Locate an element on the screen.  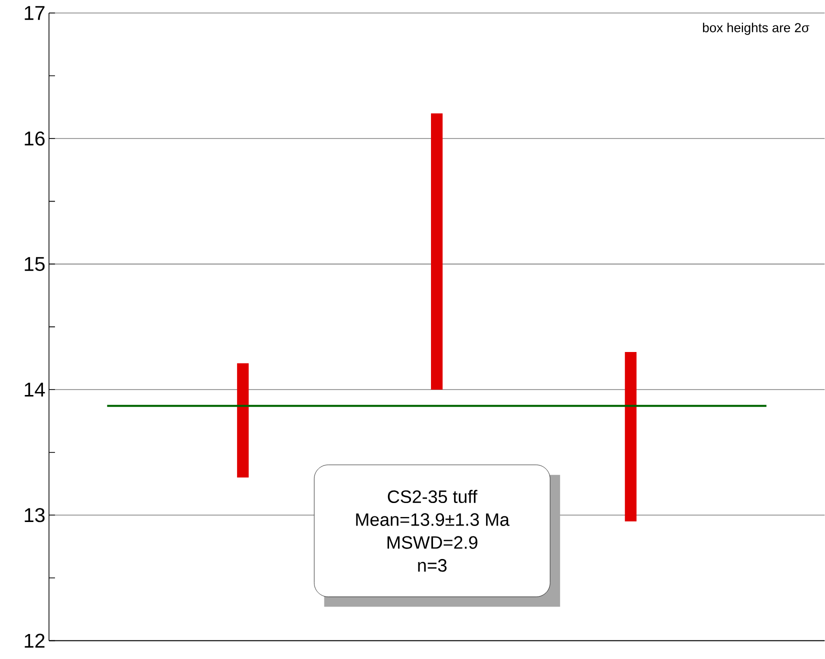
y-tick-label: 13 is located at coordinates (34, 515).